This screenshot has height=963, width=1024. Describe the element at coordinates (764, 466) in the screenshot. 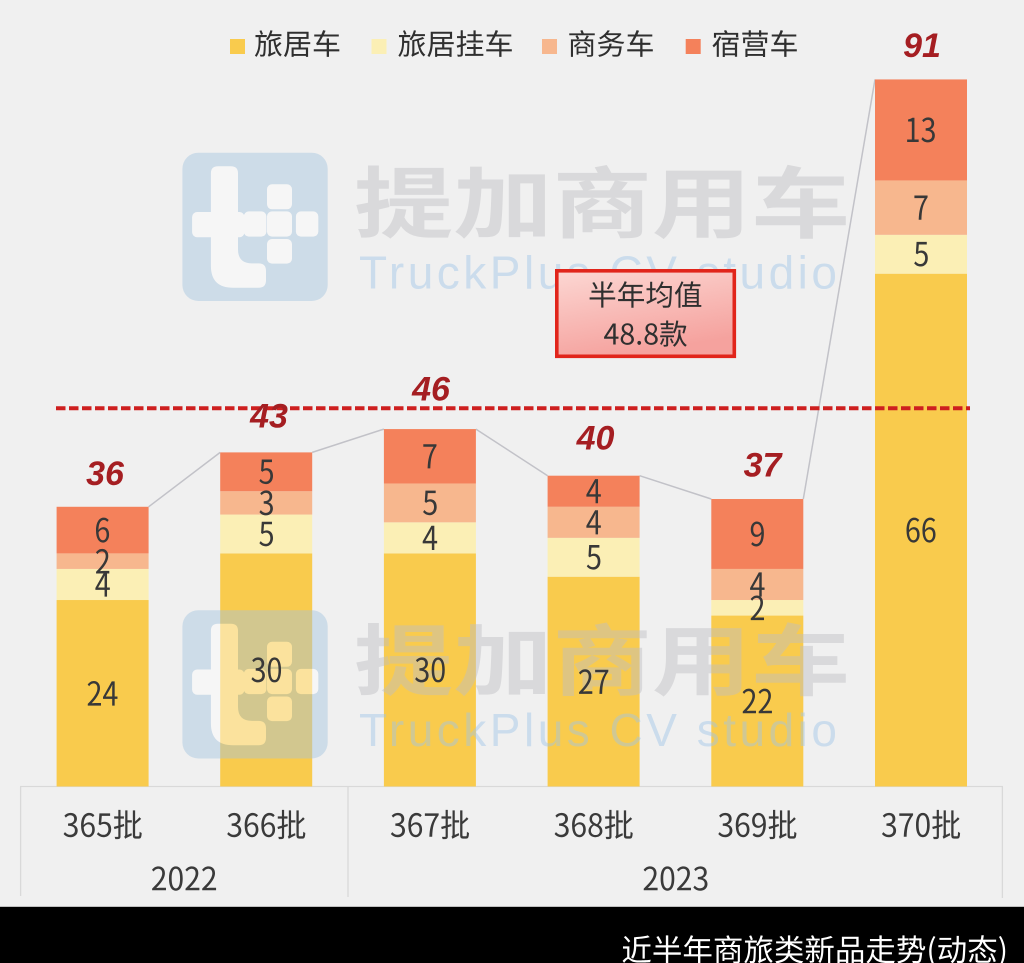

I see `svg-text: 37` at that location.